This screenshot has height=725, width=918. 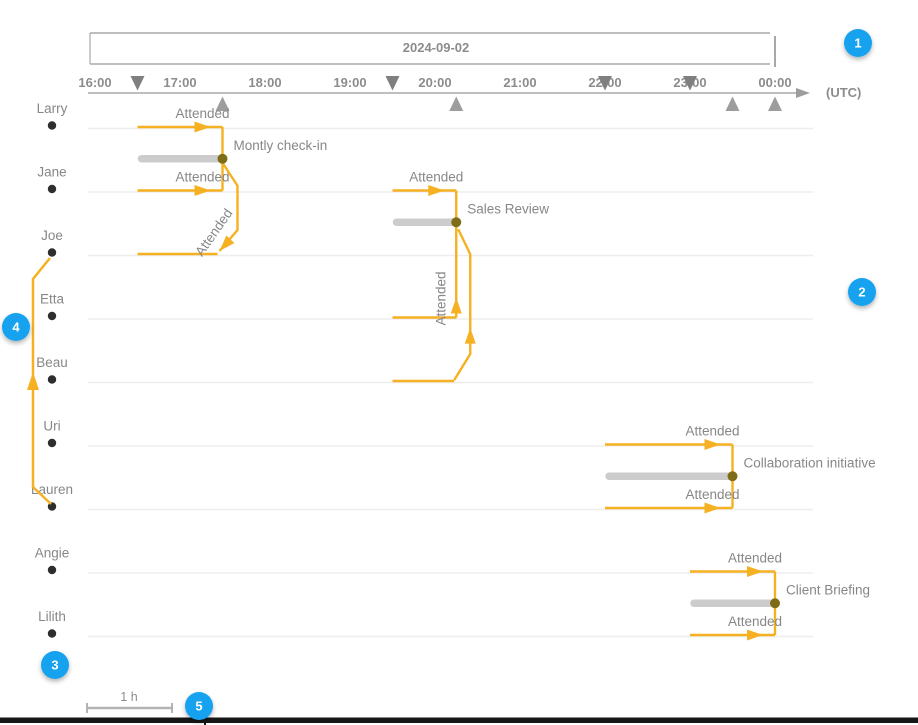 I want to click on annotation-badge-number: 3, so click(x=54, y=665).